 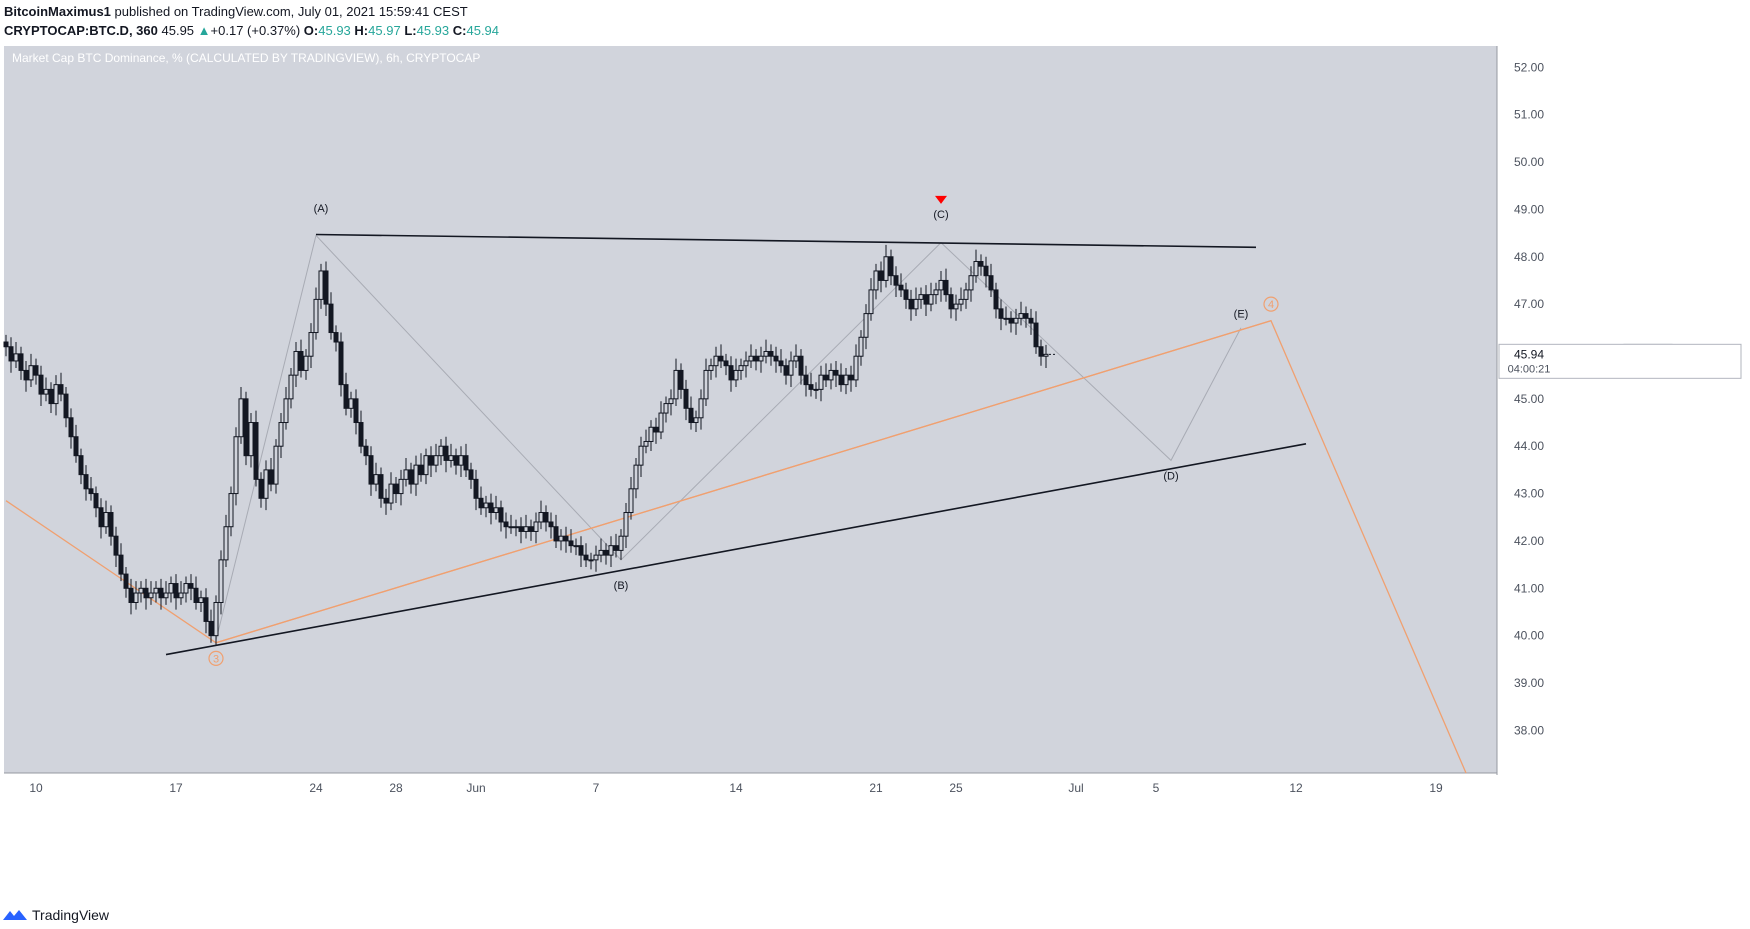 What do you see at coordinates (786, 241) in the screenshot?
I see `trendline-upper-resistance` at bounding box center [786, 241].